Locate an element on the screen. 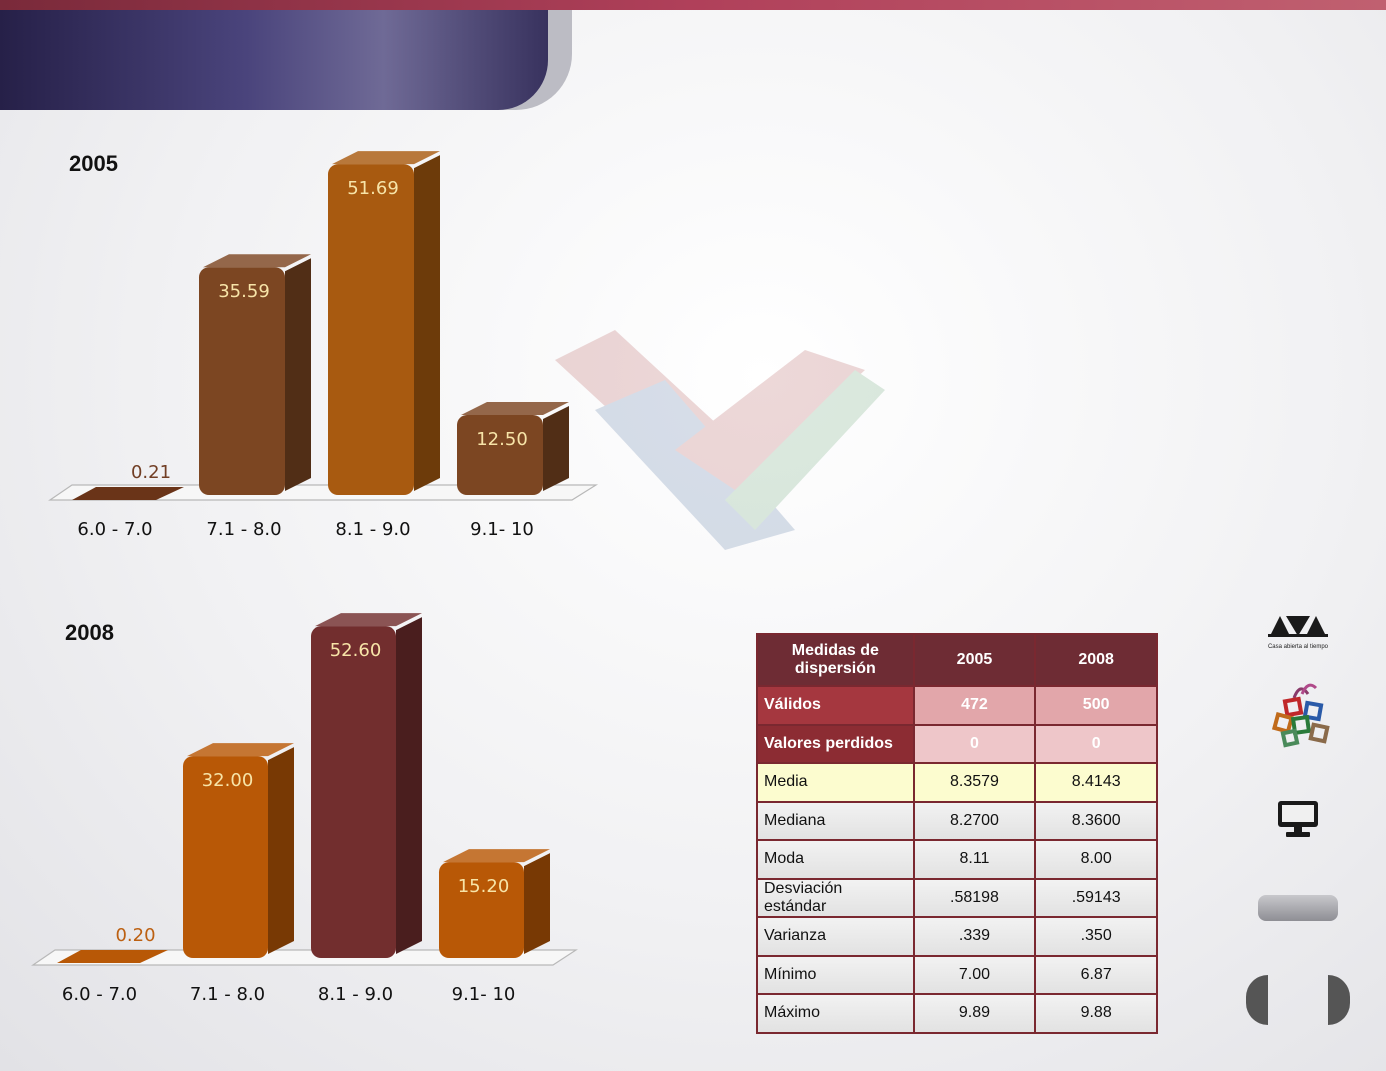 Image resolution: width=1386 pixels, height=1071 pixels. data-label: 15.20 is located at coordinates (484, 886).